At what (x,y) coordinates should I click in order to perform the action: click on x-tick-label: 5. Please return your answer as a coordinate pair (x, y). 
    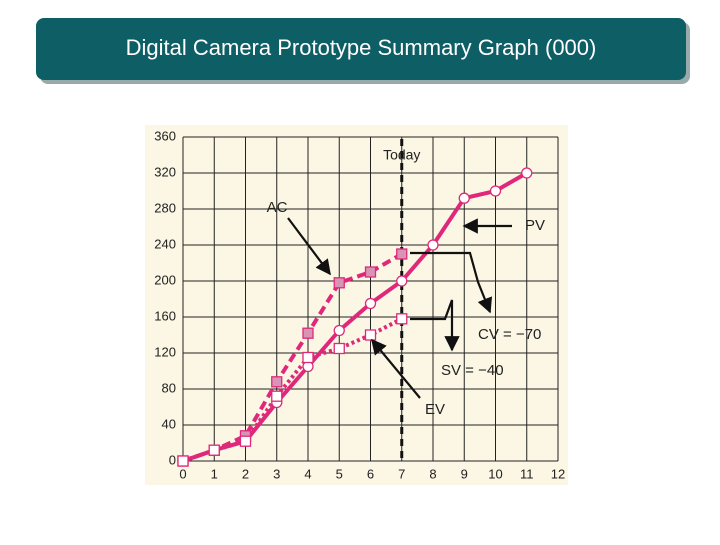
    Looking at the image, I should click on (339, 473).